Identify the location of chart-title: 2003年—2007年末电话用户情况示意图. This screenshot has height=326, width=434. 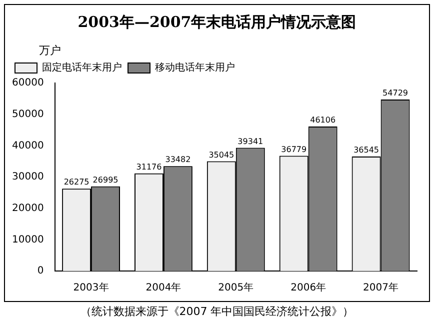
(217, 22).